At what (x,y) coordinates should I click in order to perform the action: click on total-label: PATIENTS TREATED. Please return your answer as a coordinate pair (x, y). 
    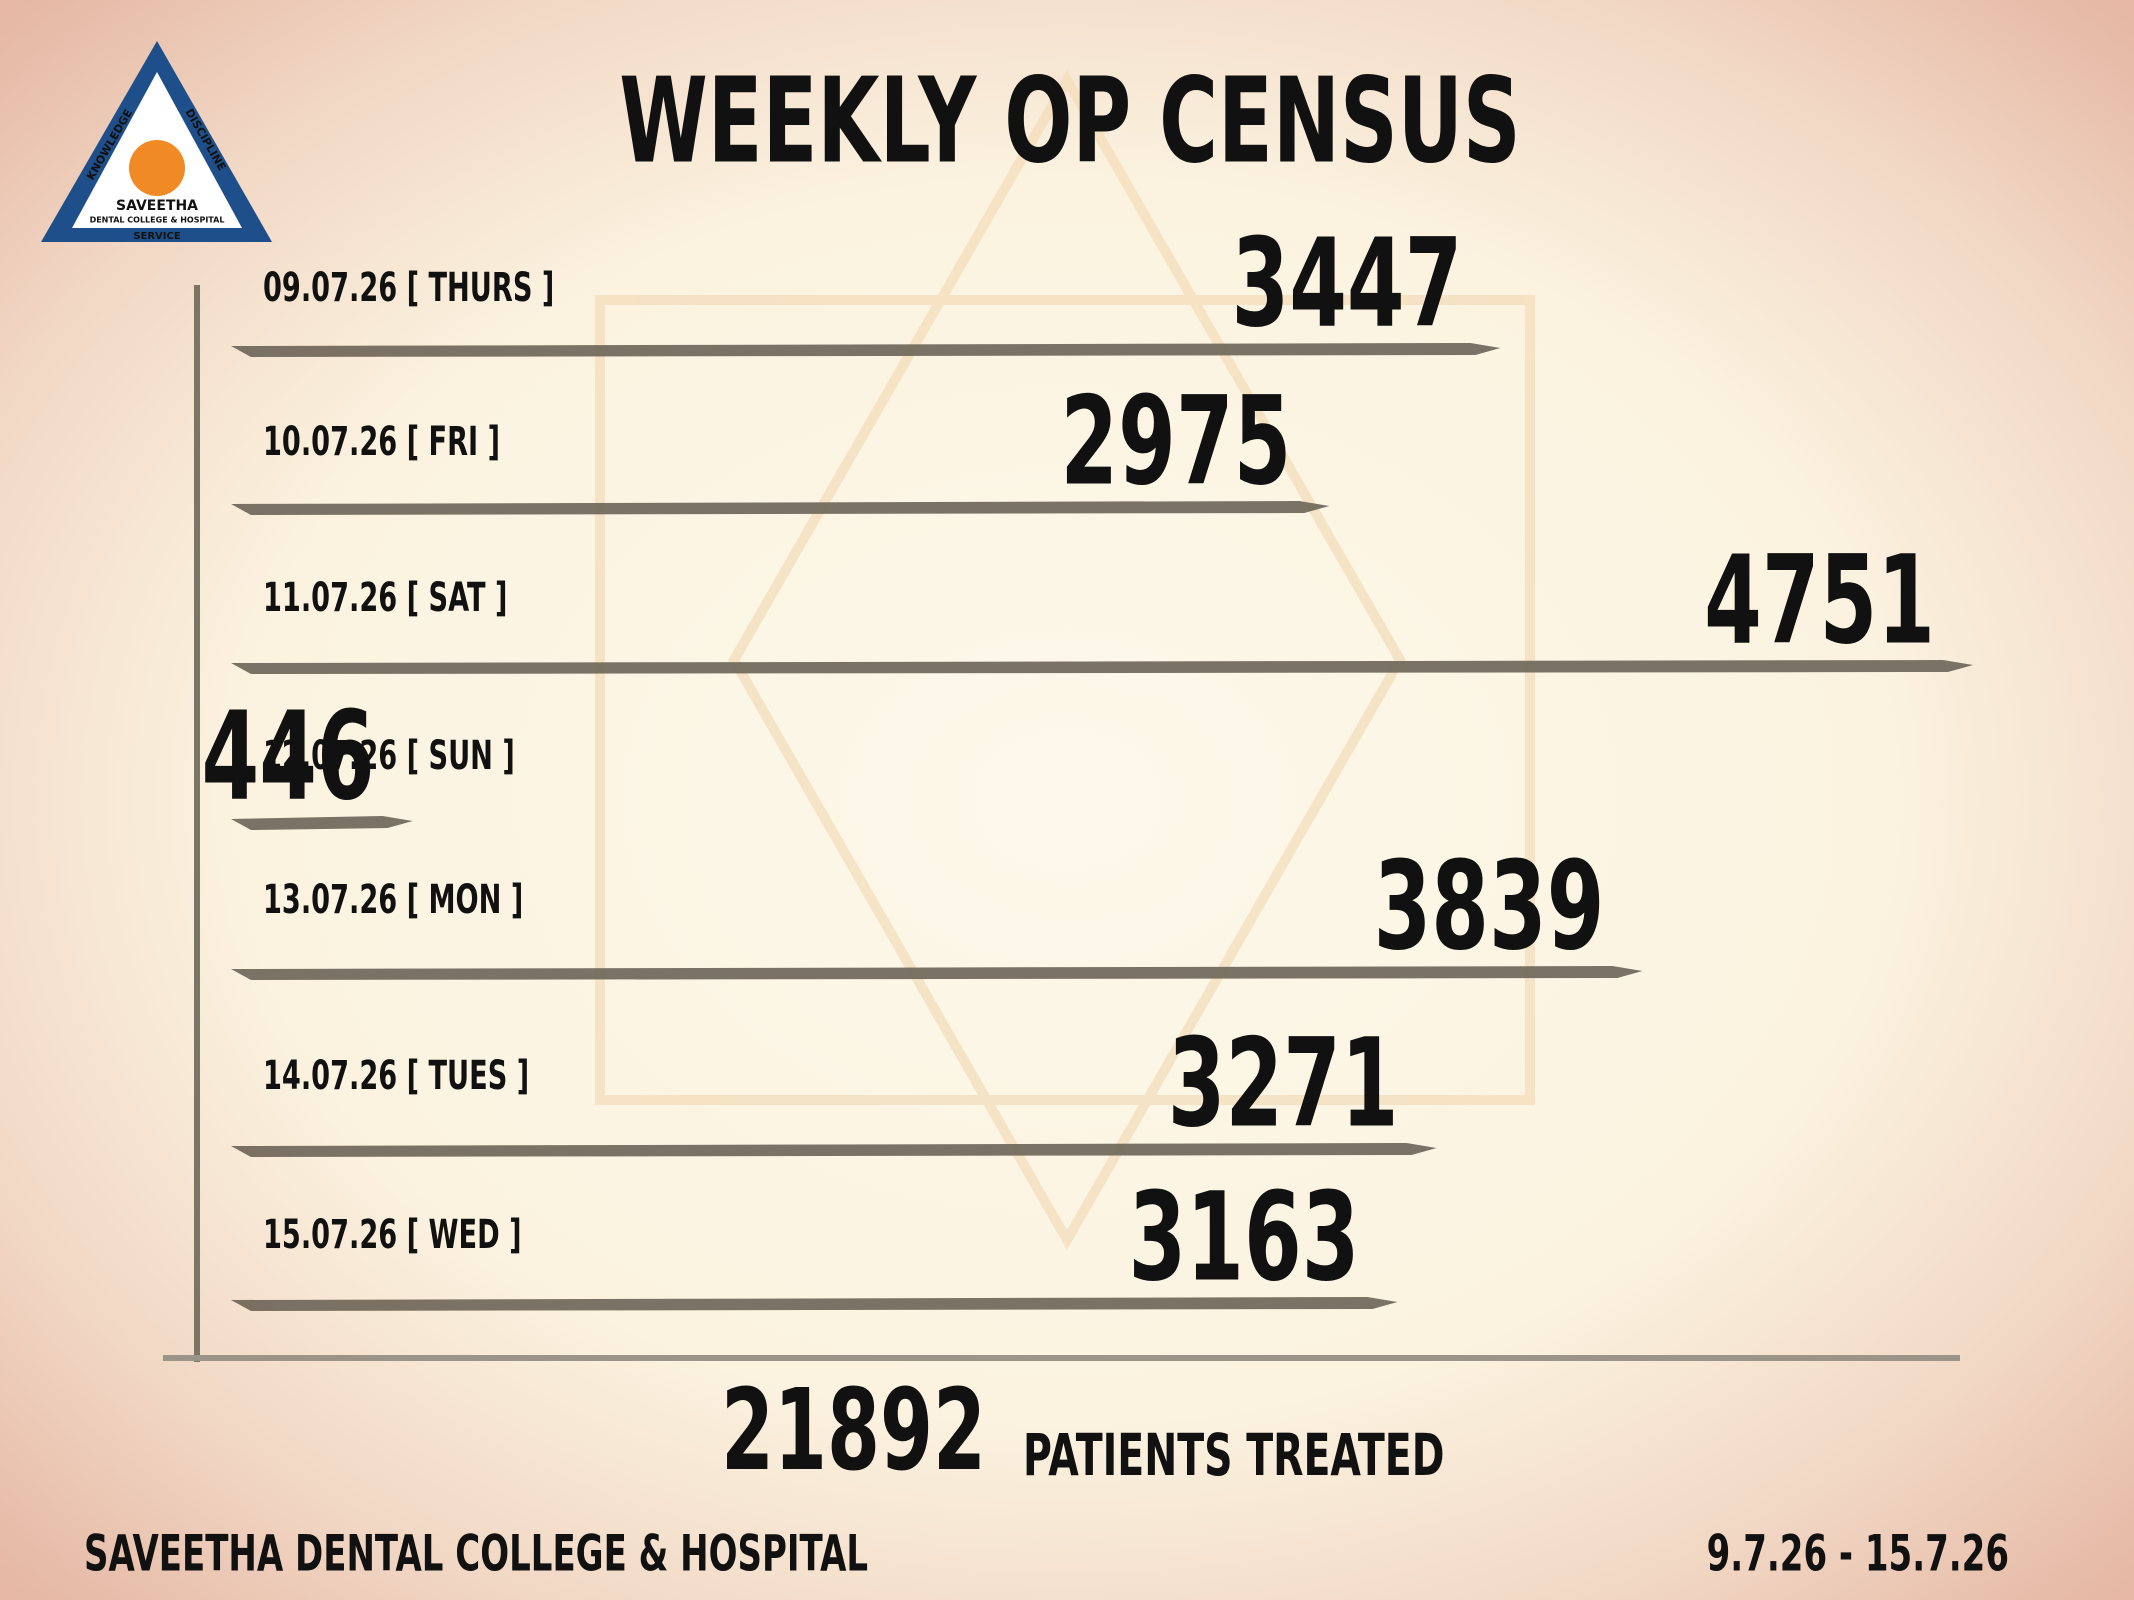
    Looking at the image, I should click on (1233, 1455).